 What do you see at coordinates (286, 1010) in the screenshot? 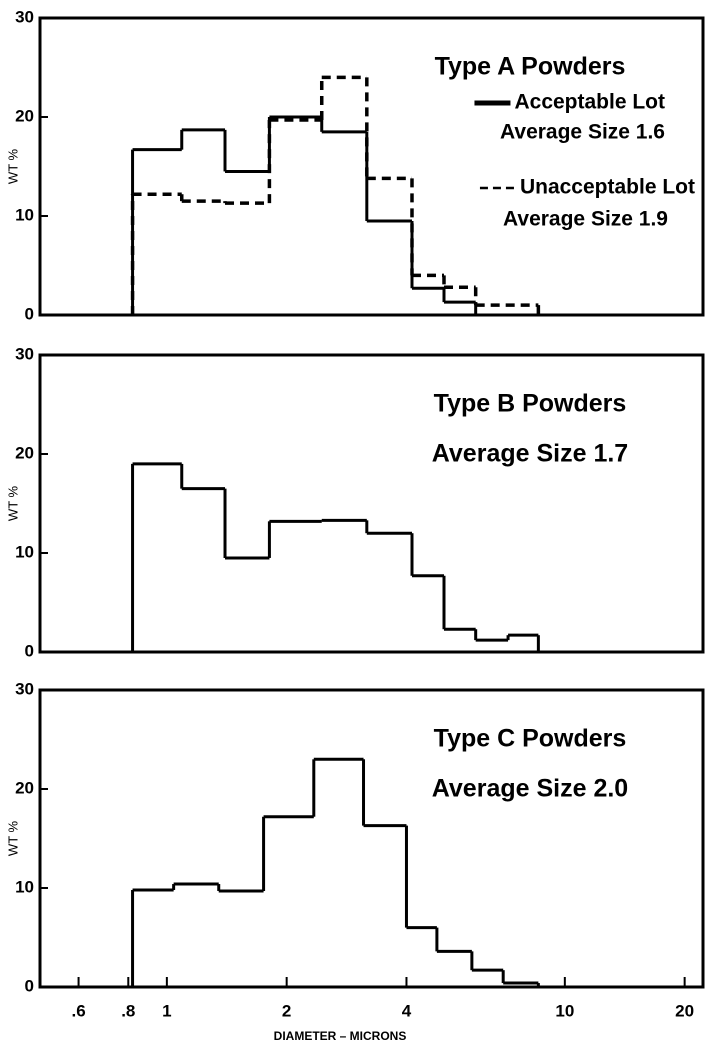
I see `x-tick-label: 2` at bounding box center [286, 1010].